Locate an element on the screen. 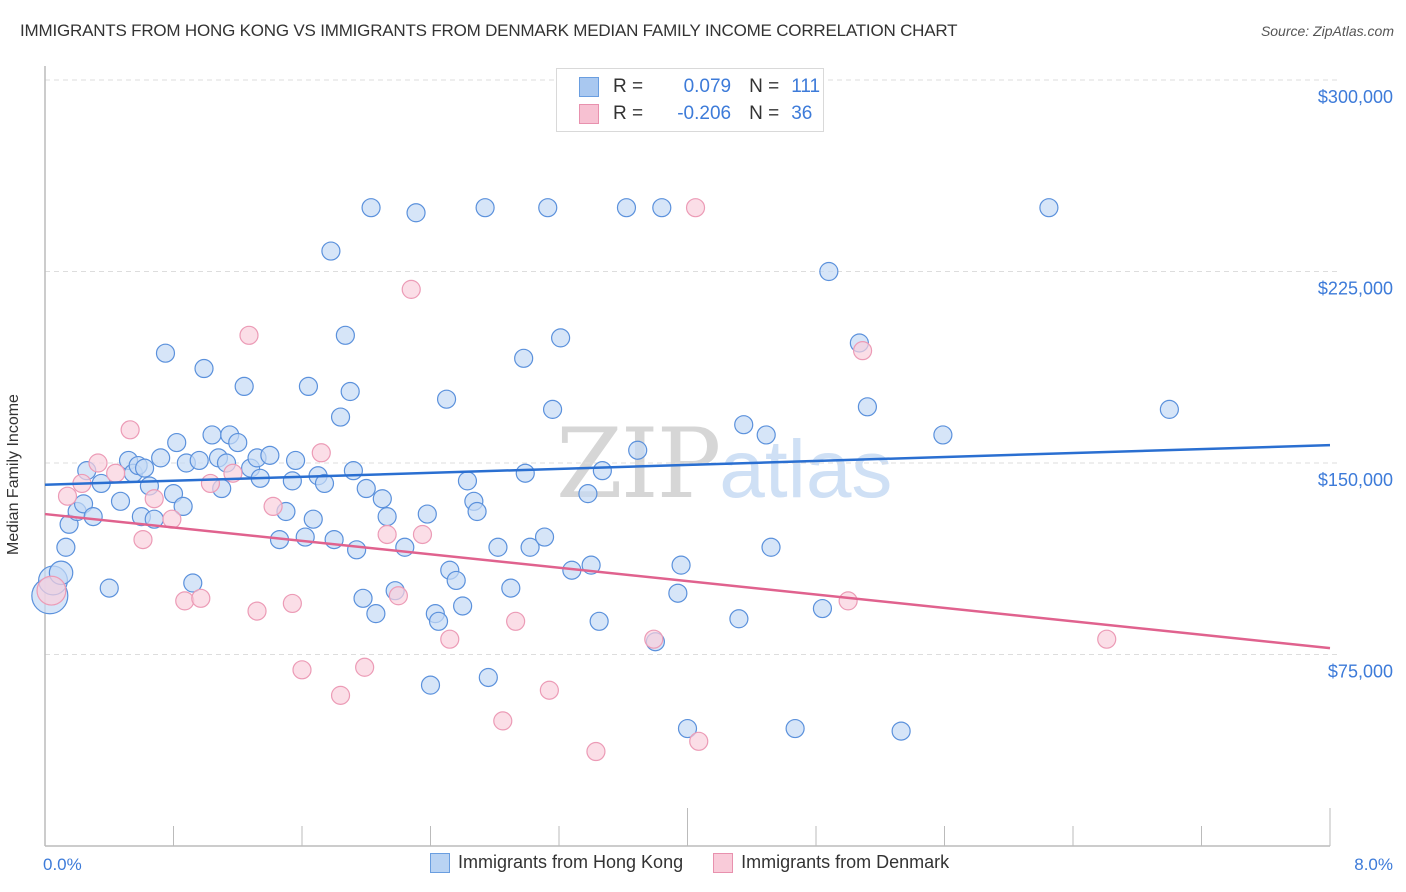  trend-line-hong-kong is located at coordinates (687, 464).